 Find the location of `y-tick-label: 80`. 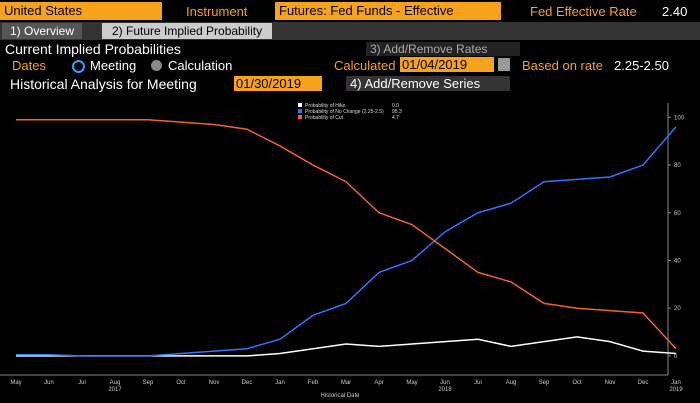

y-tick-label: 80 is located at coordinates (677, 166).